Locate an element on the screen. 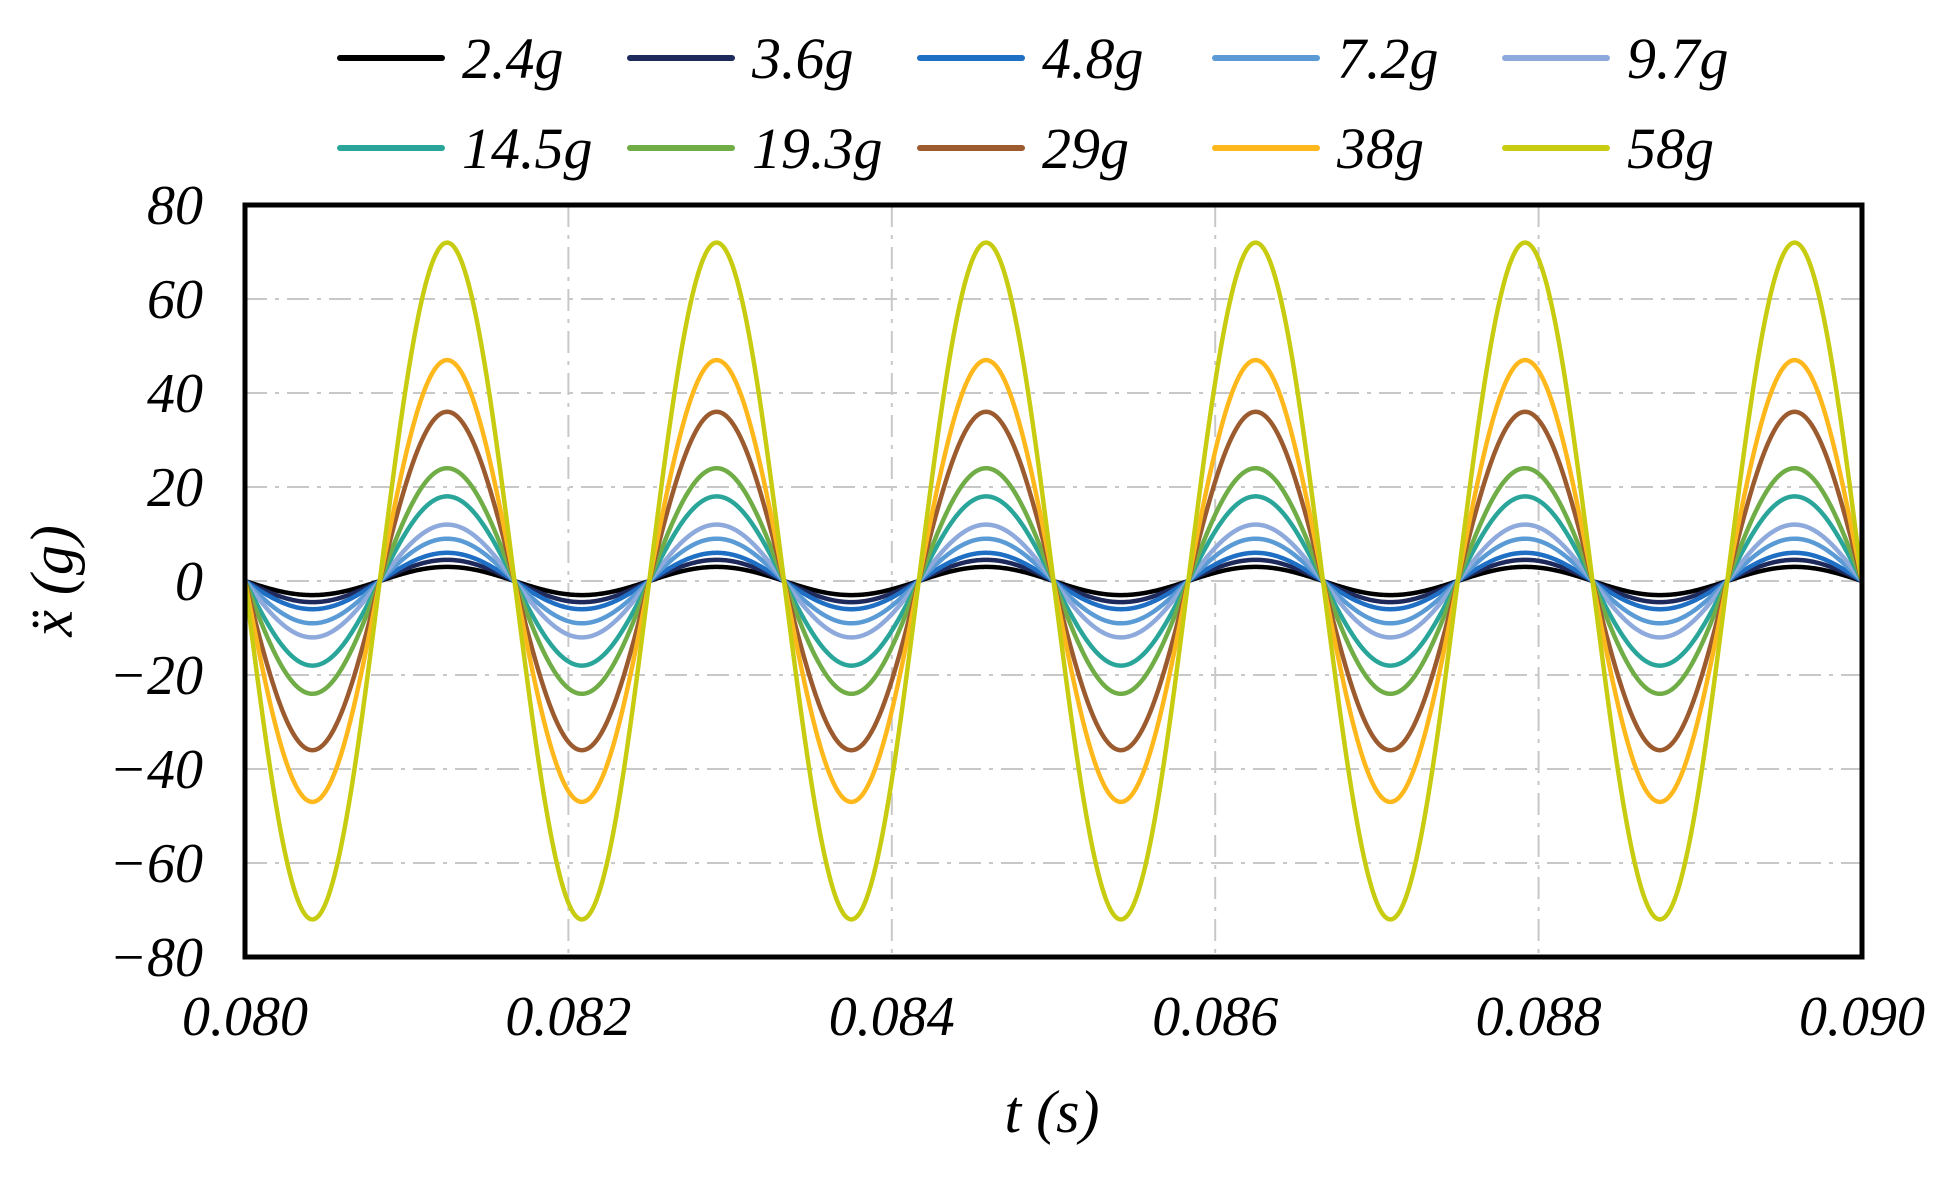 This screenshot has height=1186, width=1942. legend-label: 29g is located at coordinates (1085, 148).